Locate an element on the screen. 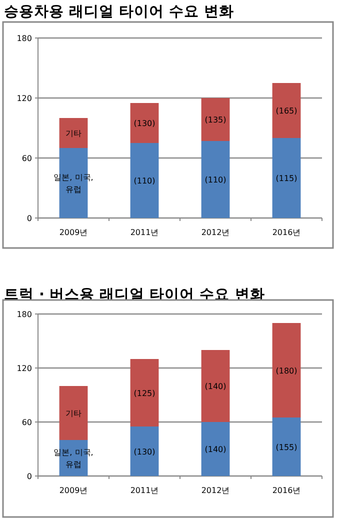  chart-title: 승용차용 래디얼 타이어 수요 변화 is located at coordinates (119, 12).